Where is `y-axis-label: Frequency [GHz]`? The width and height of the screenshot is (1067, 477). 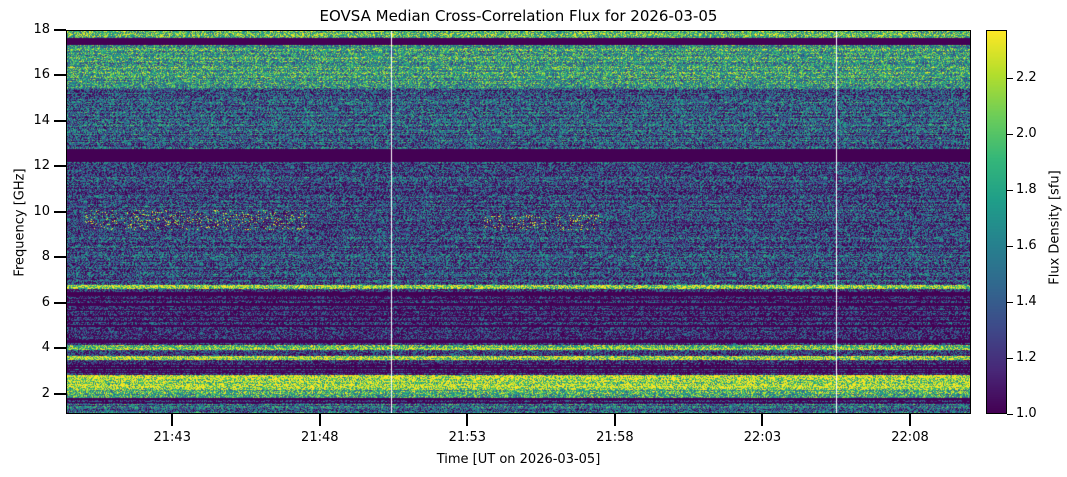 y-axis-label: Frequency [GHz] is located at coordinates (20, 222).